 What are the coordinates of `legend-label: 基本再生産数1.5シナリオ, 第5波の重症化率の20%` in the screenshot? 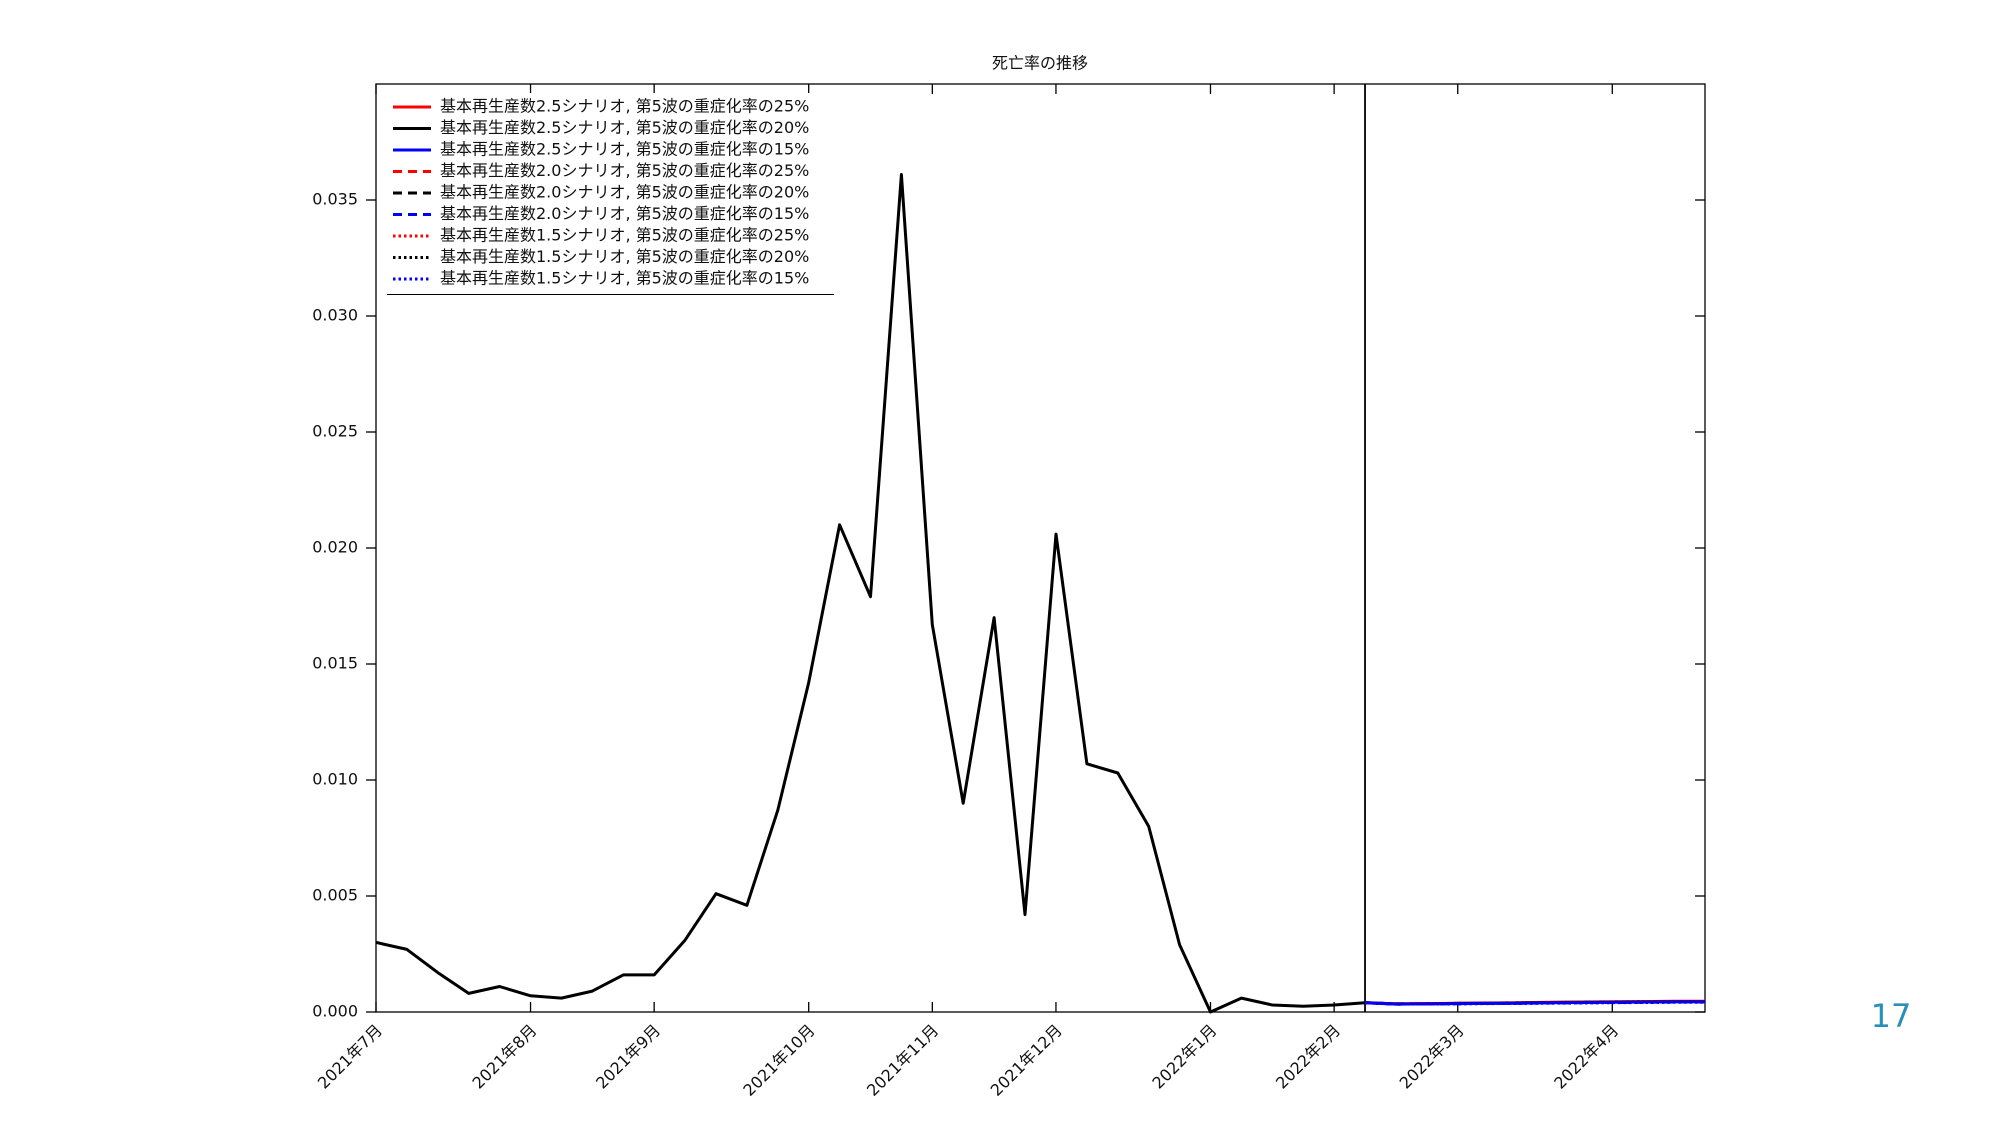 It's located at (624, 256).